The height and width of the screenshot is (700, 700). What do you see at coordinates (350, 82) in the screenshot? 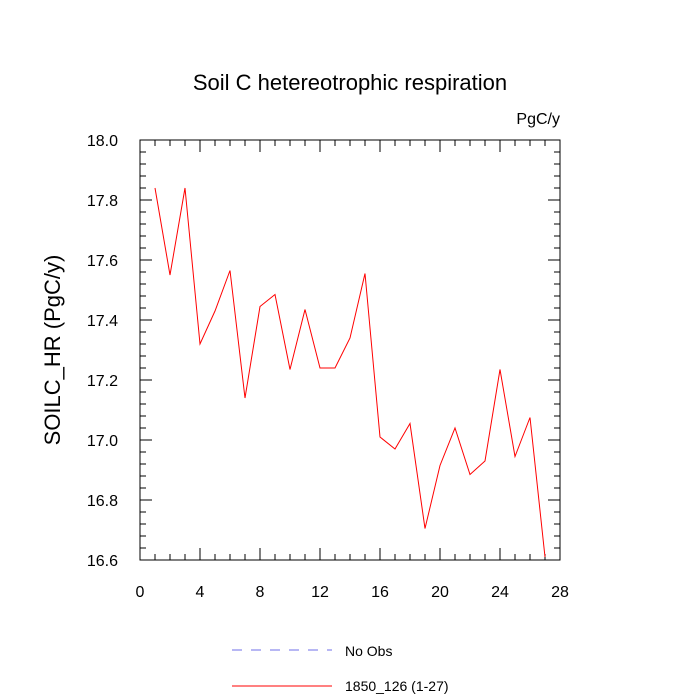
I see `chart-title: Soil C hetereotrophic respiration` at bounding box center [350, 82].